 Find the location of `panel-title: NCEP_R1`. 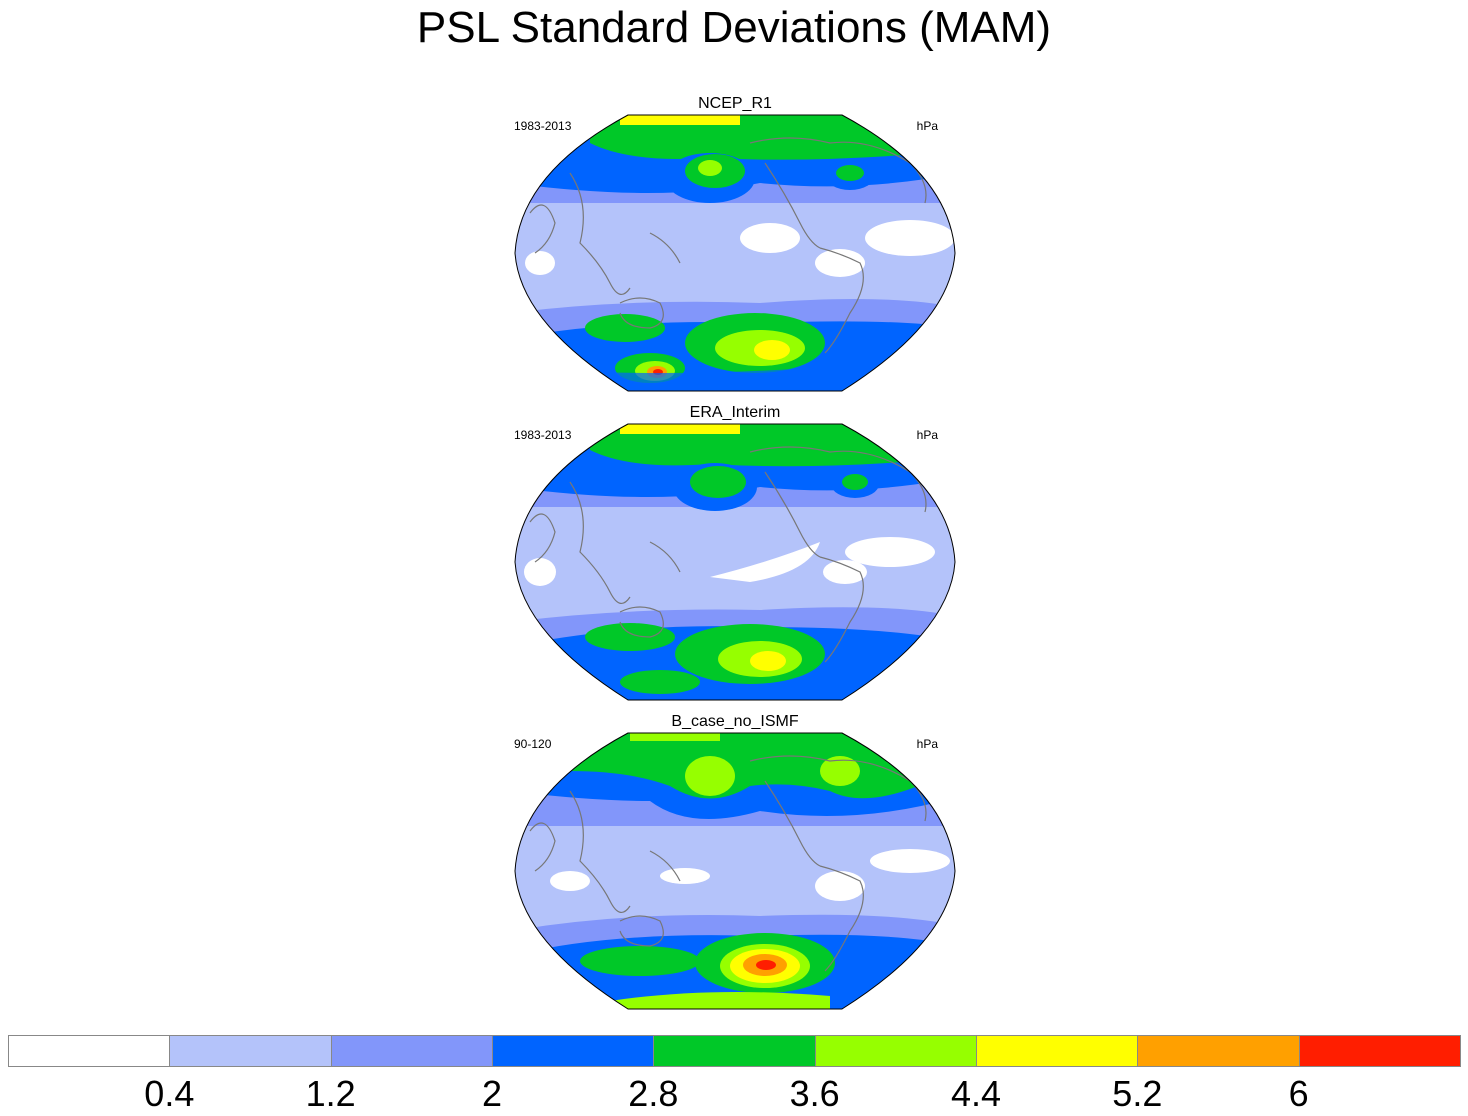

panel-title: NCEP_R1 is located at coordinates (735, 103).